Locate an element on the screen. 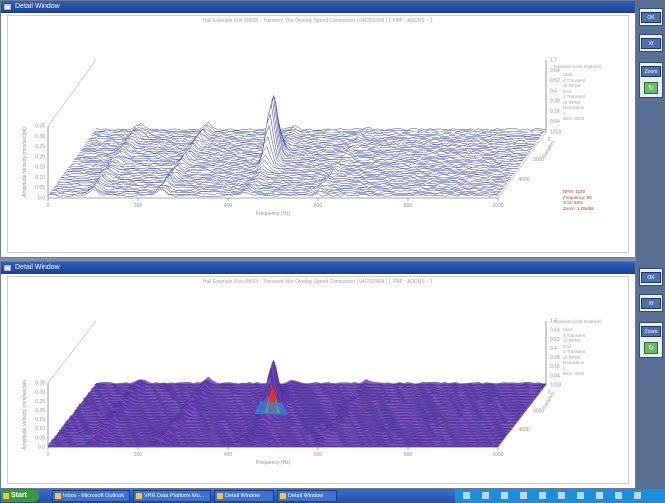 This screenshot has height=503, width=665. cursor-readout-item: RPM: 1180 is located at coordinates (574, 191).